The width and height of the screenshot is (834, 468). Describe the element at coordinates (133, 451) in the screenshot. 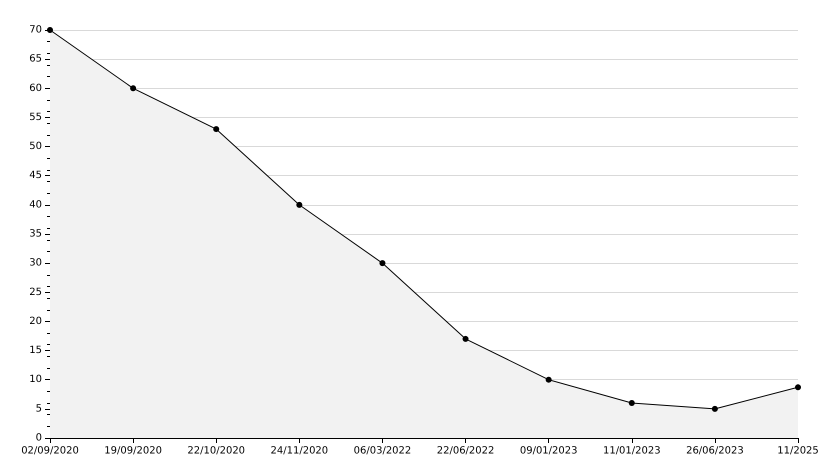

I see `x-tick-label: 19/09/2020` at that location.